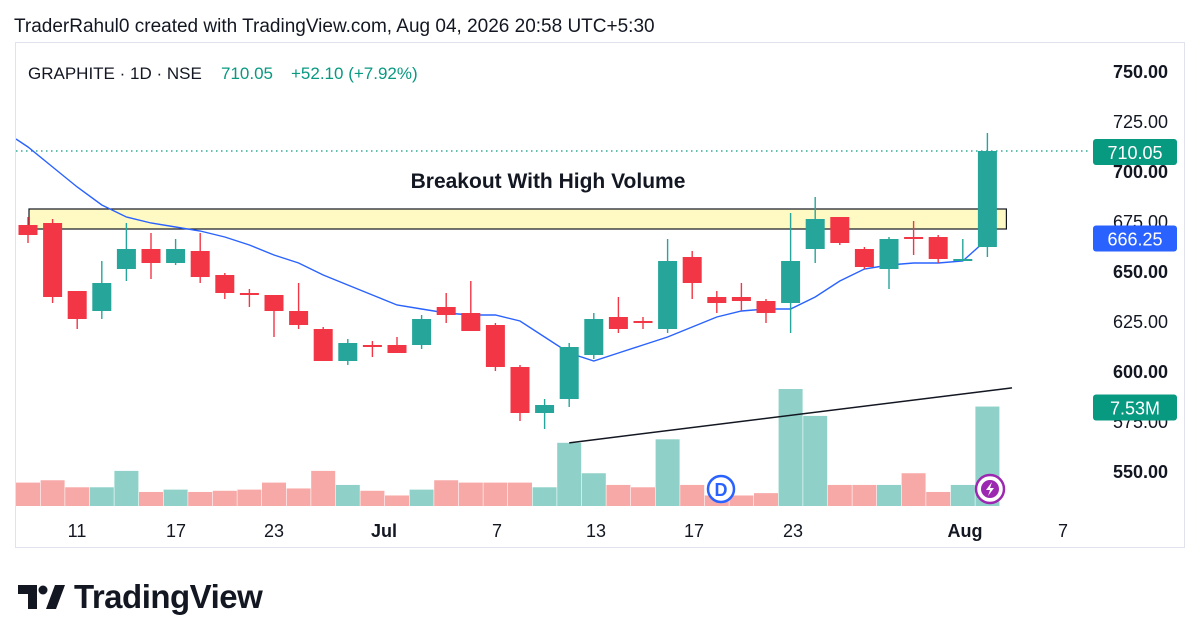  What do you see at coordinates (721, 489) in the screenshot?
I see `dividend-marker: D` at bounding box center [721, 489].